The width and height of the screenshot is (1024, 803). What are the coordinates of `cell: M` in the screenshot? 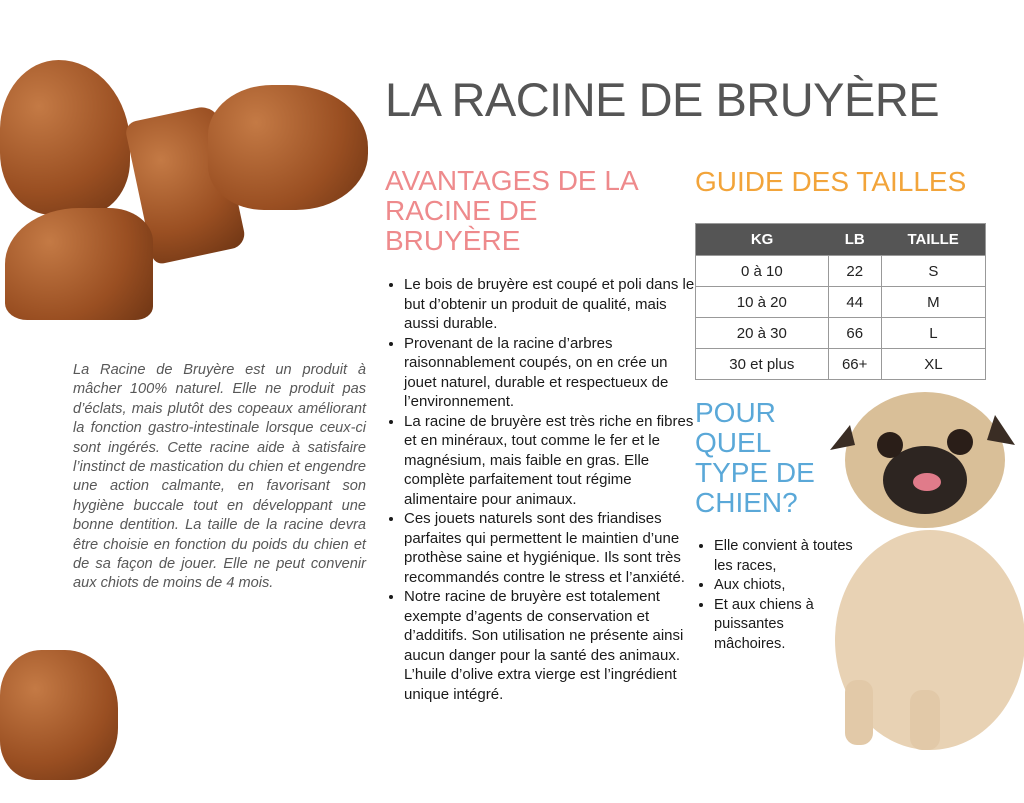 It's located at (933, 302).